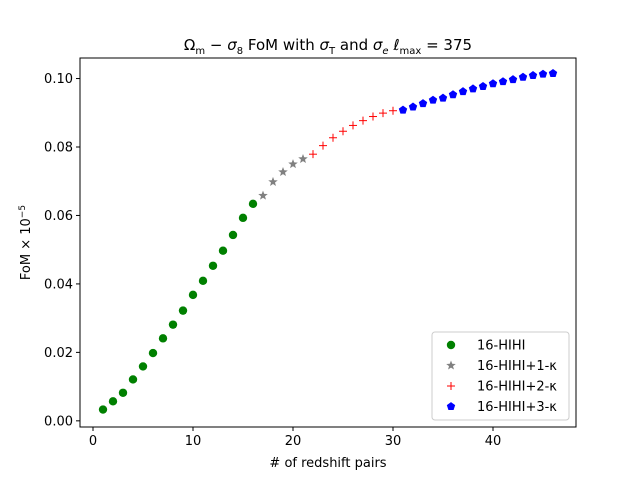  Describe the element at coordinates (58, 216) in the screenshot. I see `y-tick-label: 0.06` at that location.